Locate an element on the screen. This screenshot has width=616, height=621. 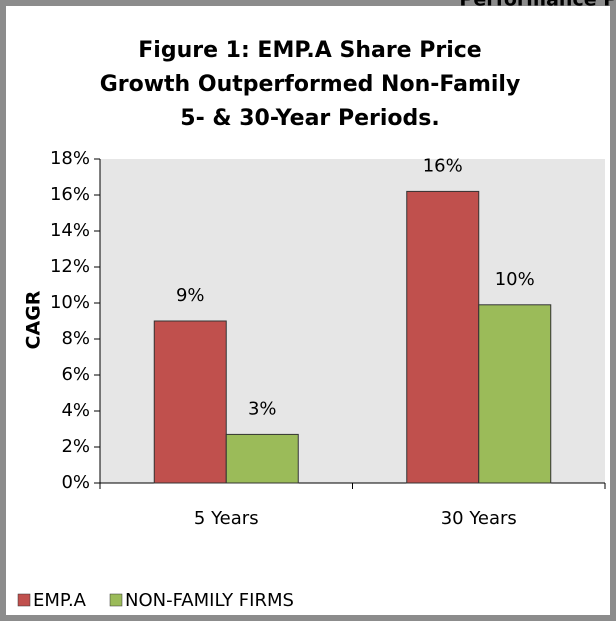
x-tick-label: 30 Years is located at coordinates (479, 518).